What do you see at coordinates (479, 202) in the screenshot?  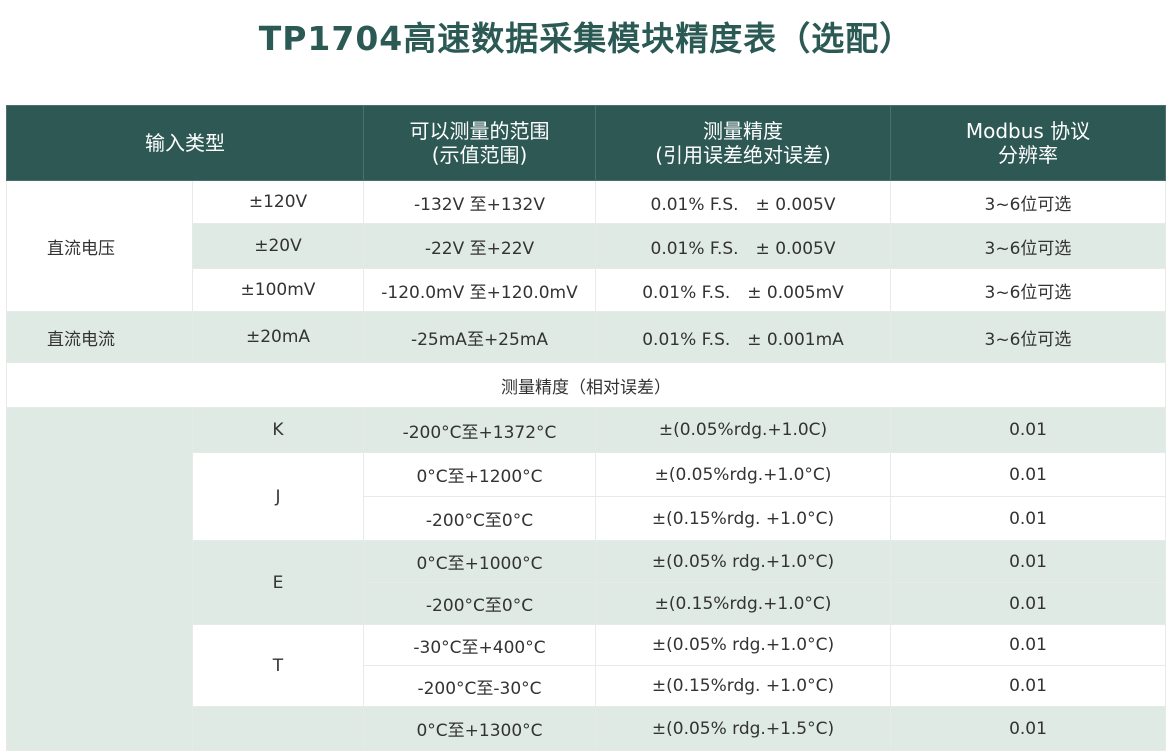 I see `cell-display: -132V 至+132V` at bounding box center [479, 202].